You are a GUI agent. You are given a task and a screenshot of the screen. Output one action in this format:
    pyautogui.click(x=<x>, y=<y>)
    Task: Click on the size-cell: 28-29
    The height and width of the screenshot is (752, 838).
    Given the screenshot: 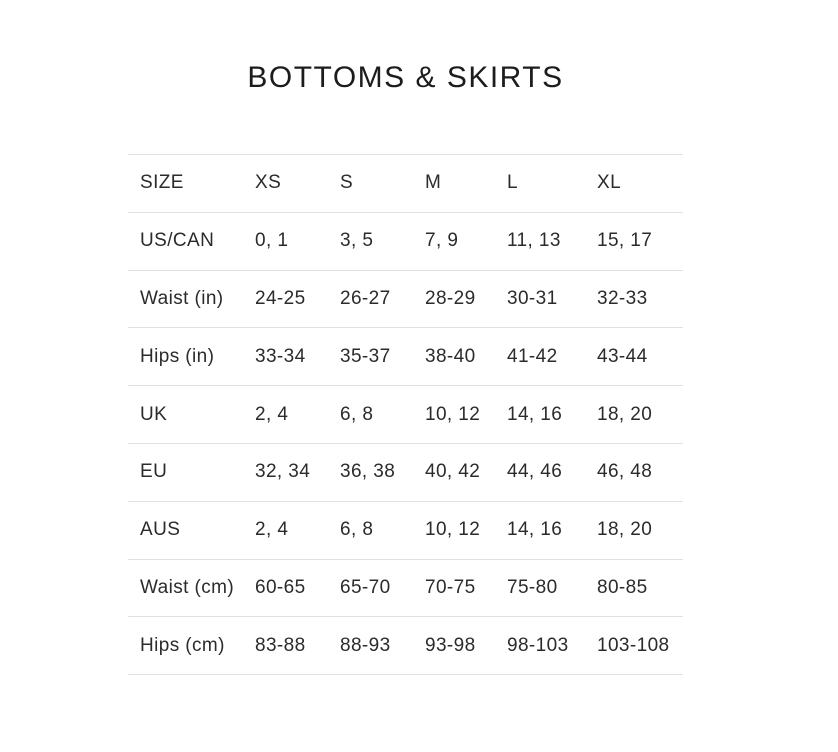 What is the action you would take?
    pyautogui.click(x=454, y=299)
    